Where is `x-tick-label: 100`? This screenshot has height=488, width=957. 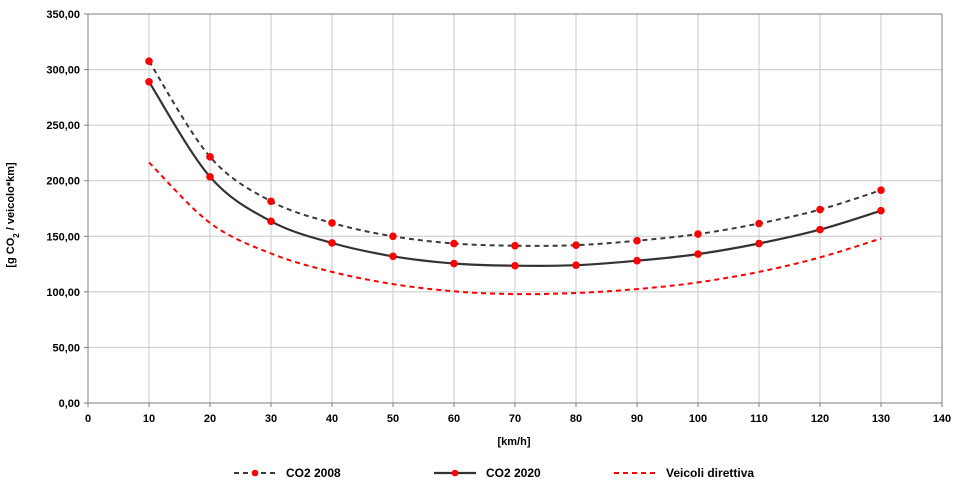
x-tick-label: 100 is located at coordinates (698, 419).